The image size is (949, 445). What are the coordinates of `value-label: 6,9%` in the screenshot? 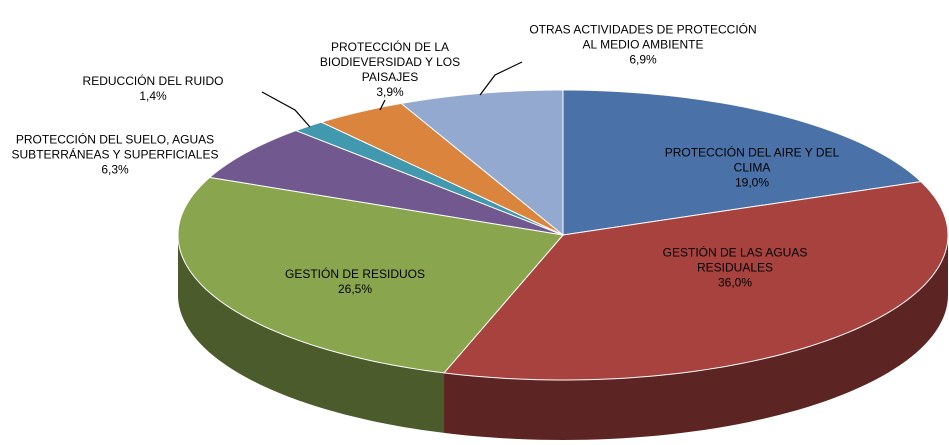 It's located at (643, 59).